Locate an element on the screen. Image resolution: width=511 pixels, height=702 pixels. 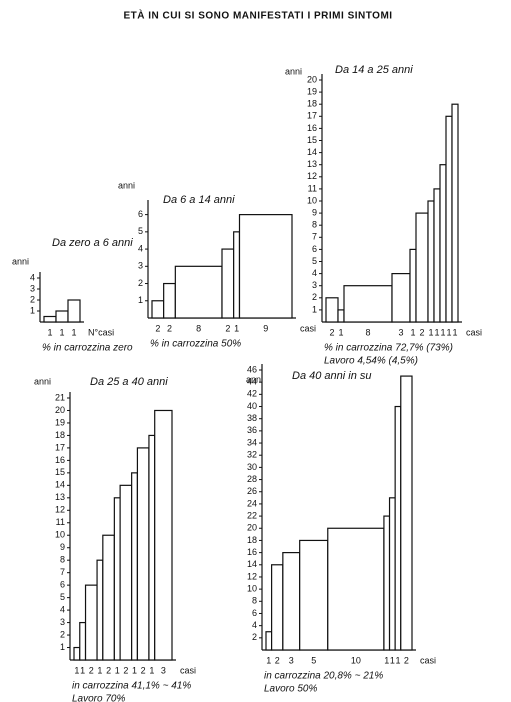
chart-title: Da 25 a 40 anni is located at coordinates (129, 382).